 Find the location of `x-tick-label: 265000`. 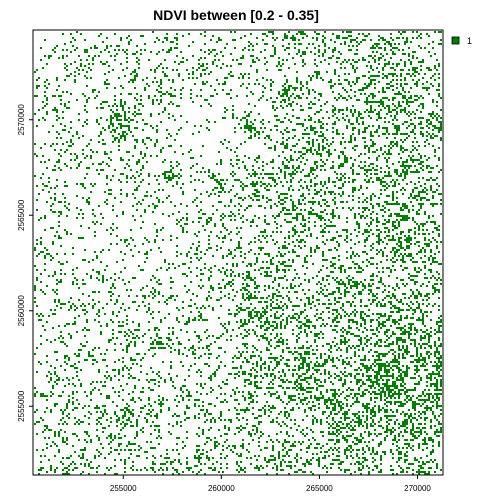

x-tick-label: 265000 is located at coordinates (319, 488).